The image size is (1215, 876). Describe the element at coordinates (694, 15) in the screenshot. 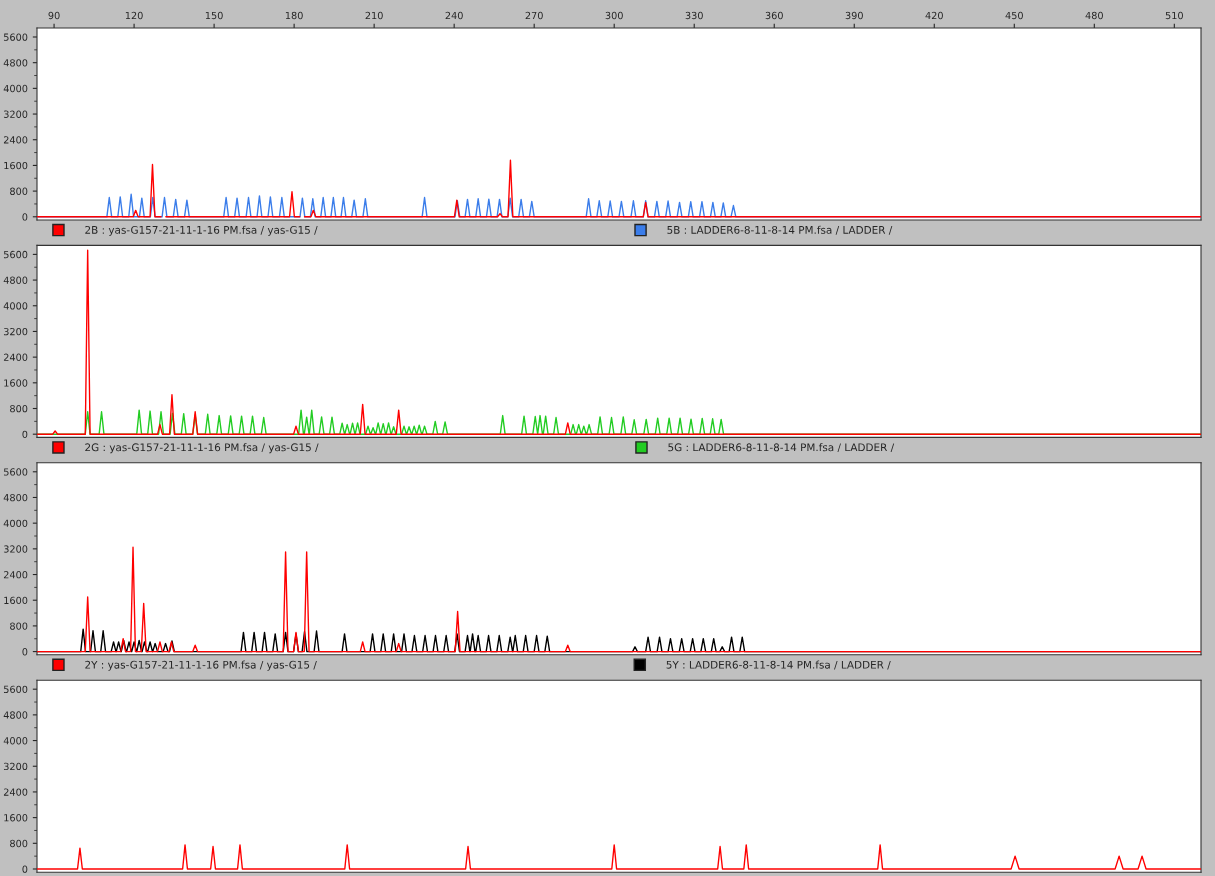

I see `x-tick-label: 330` at that location.